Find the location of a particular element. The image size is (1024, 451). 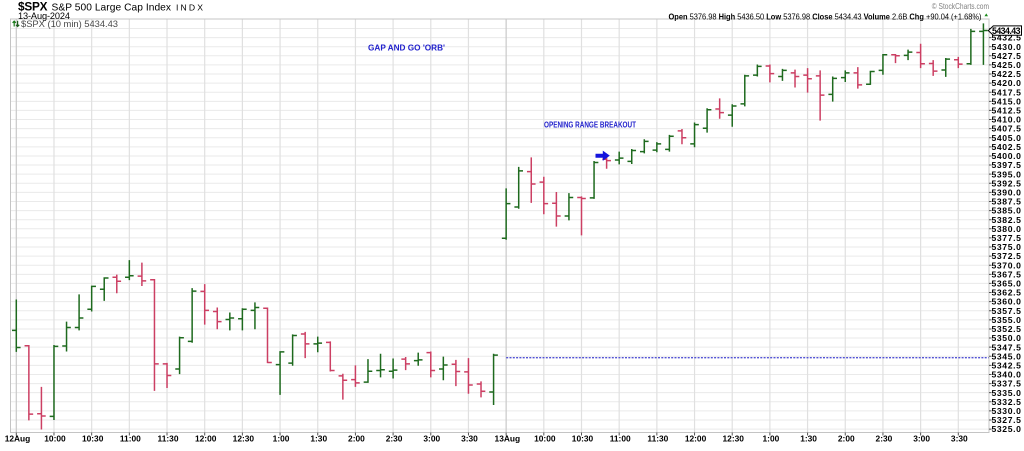

svg-text: 5422.5 is located at coordinates (1007, 74).